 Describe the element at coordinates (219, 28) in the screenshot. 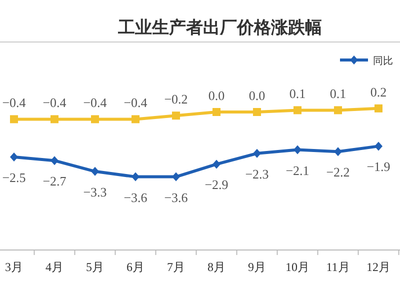

I see `chart-title: 工业生产者出厂价格涨跌幅` at that location.